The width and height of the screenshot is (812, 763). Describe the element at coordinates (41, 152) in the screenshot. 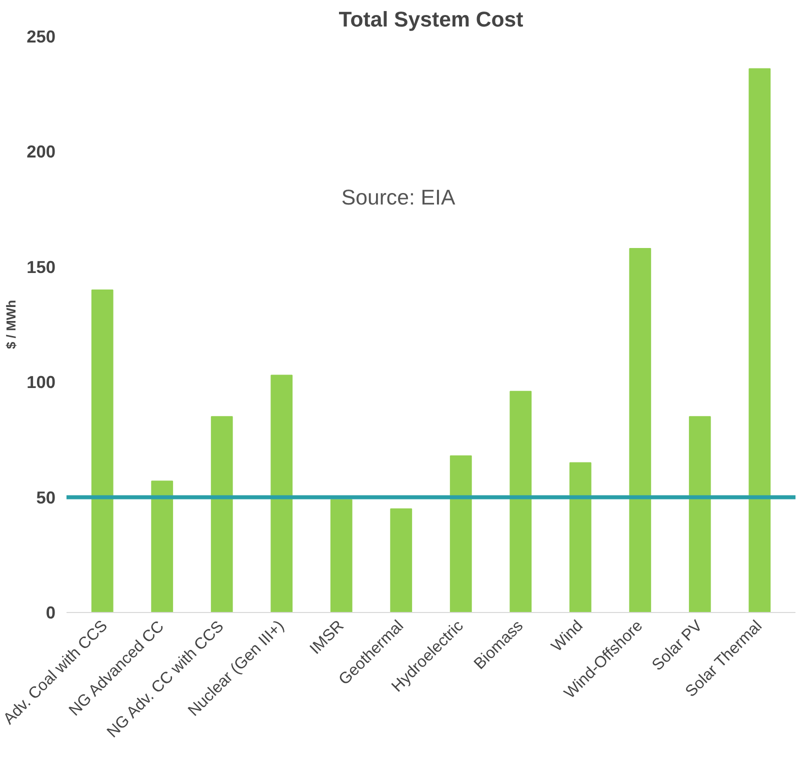

I see `y-tick-label: 200` at that location.